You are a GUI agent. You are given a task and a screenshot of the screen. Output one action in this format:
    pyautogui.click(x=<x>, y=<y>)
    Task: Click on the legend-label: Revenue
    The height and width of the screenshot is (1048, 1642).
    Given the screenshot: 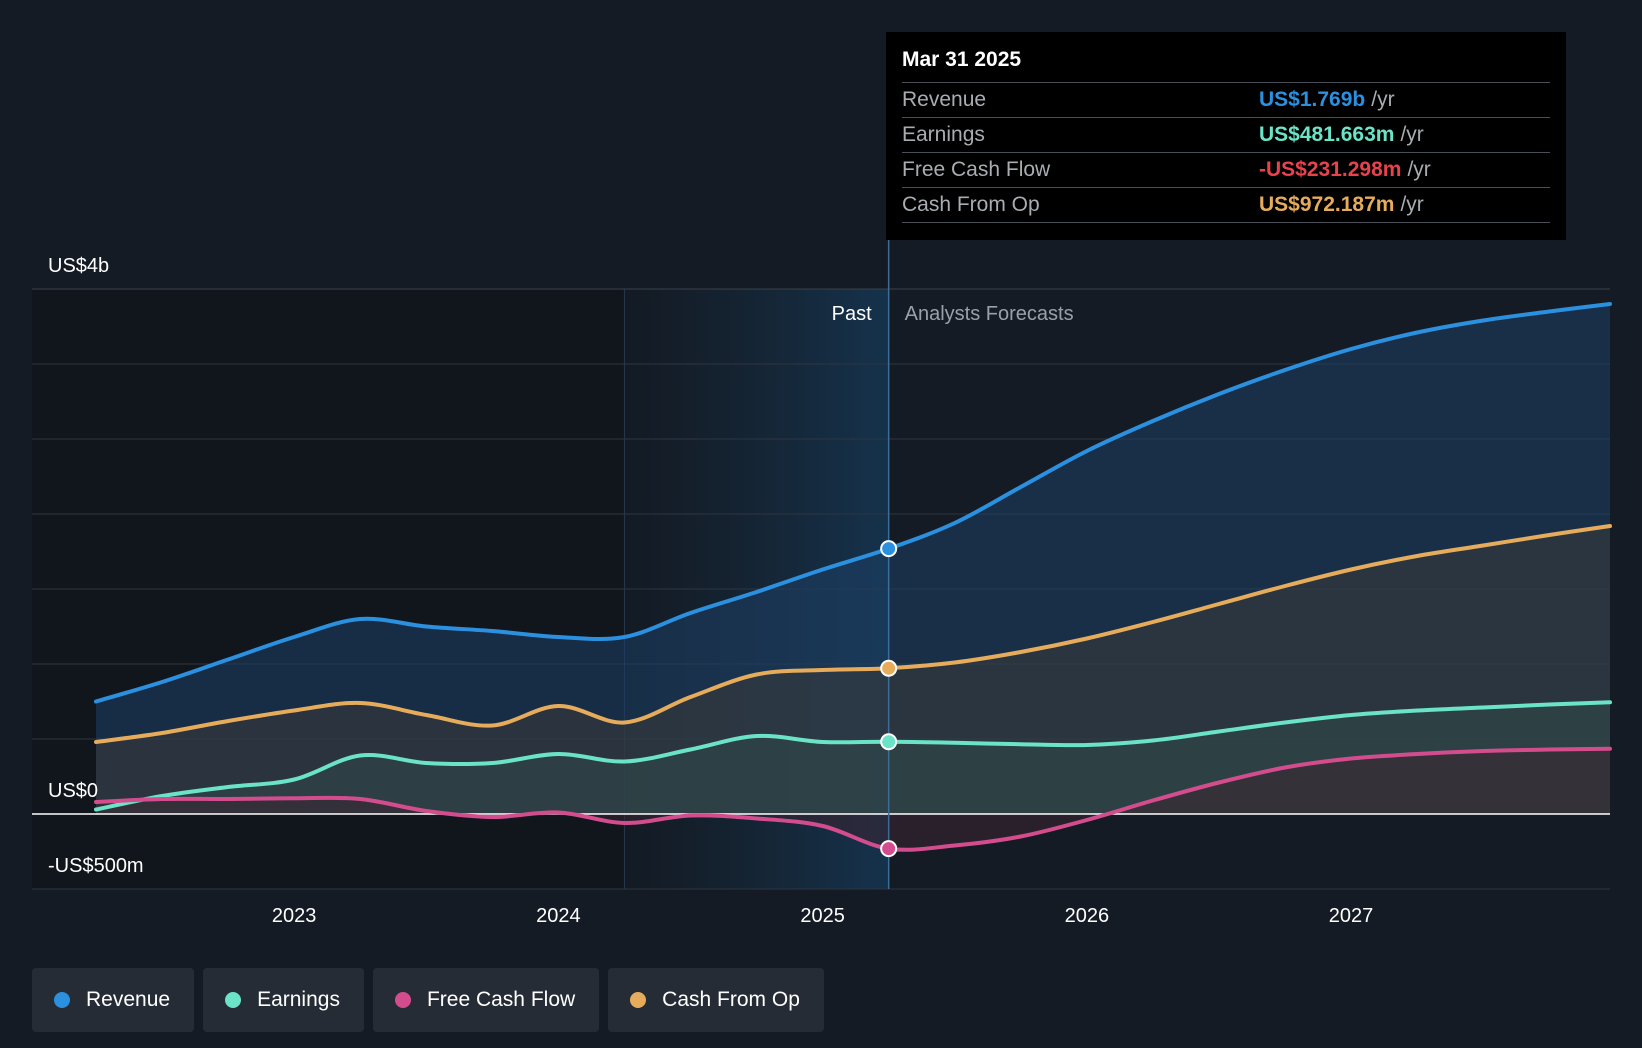 What is the action you would take?
    pyautogui.click(x=128, y=999)
    